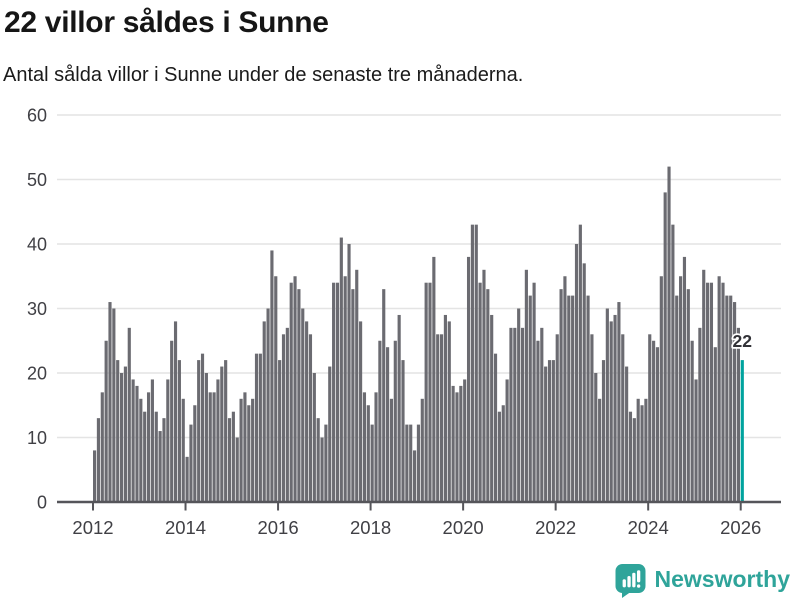  I want to click on y-tick-label: 60, so click(37, 116).